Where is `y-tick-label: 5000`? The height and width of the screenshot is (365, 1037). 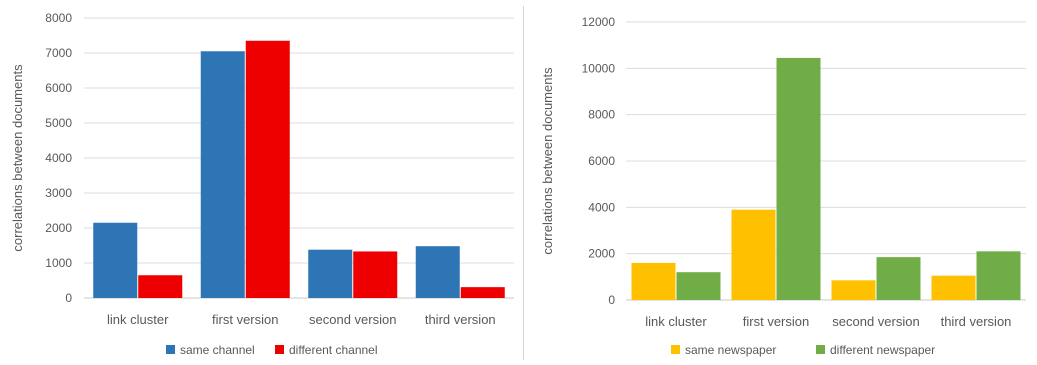
y-tick-label: 5000 is located at coordinates (58, 123).